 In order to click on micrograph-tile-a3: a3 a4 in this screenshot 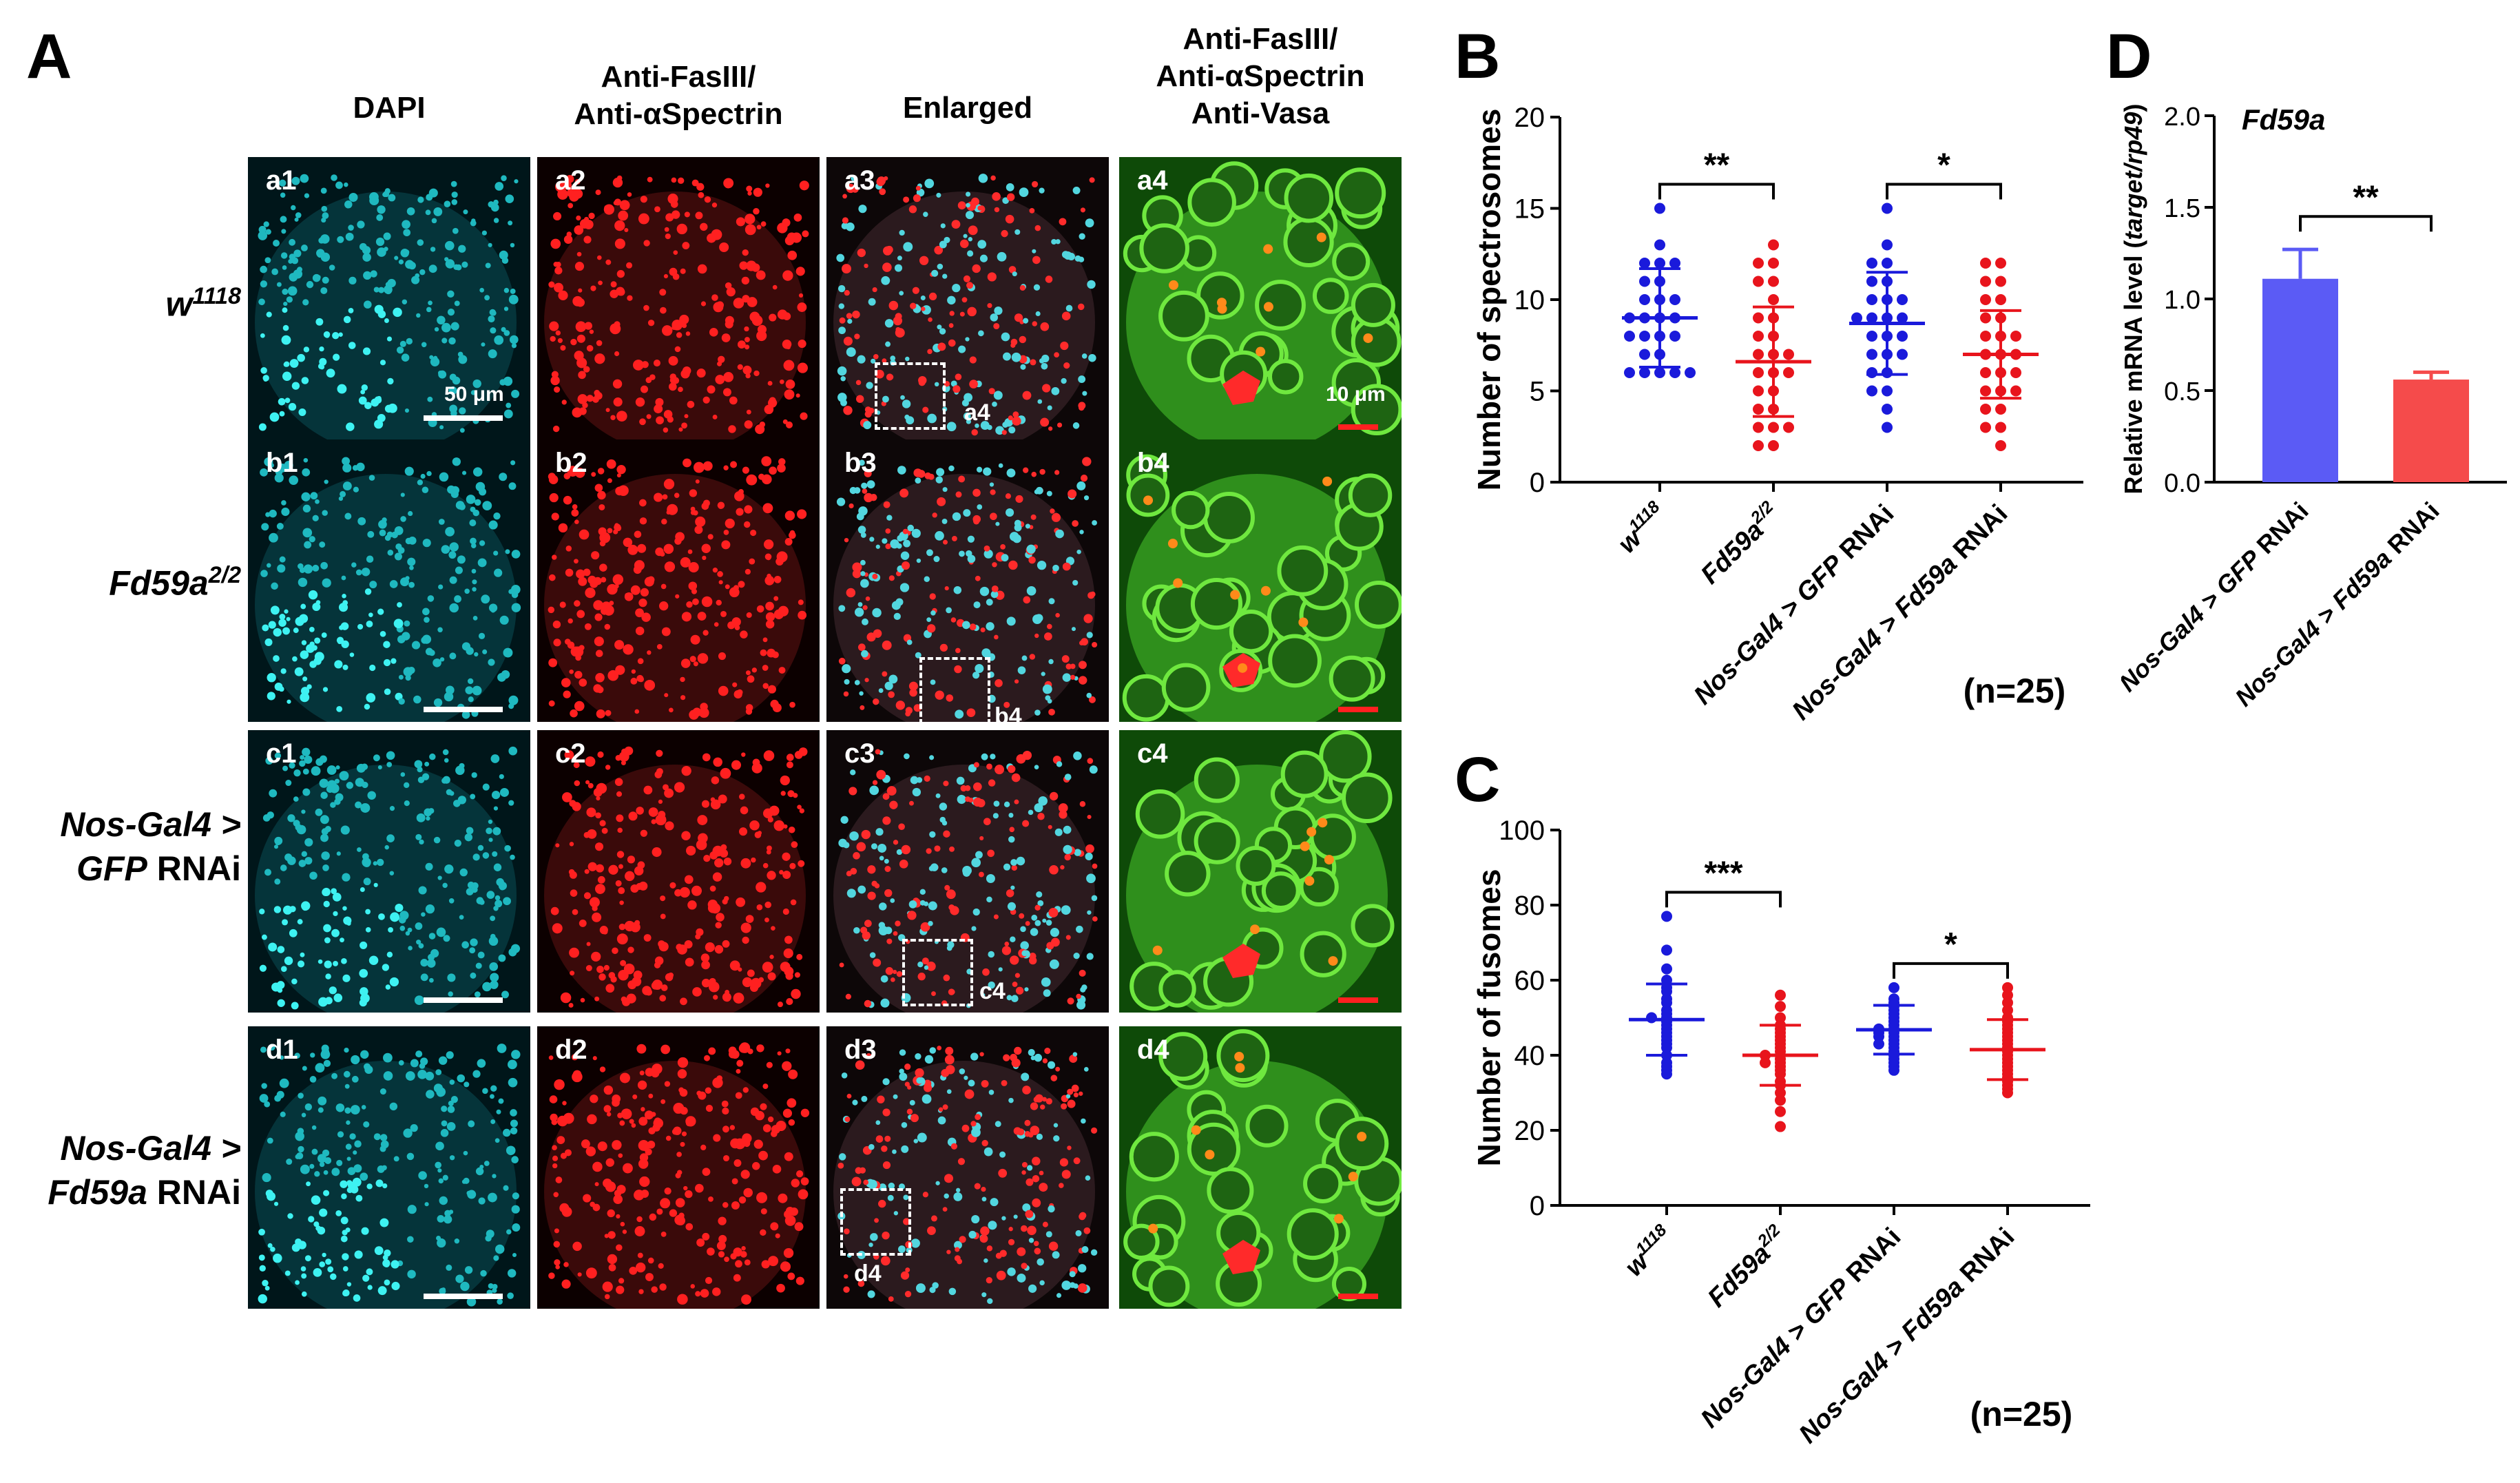, I will do `click(967, 298)`.